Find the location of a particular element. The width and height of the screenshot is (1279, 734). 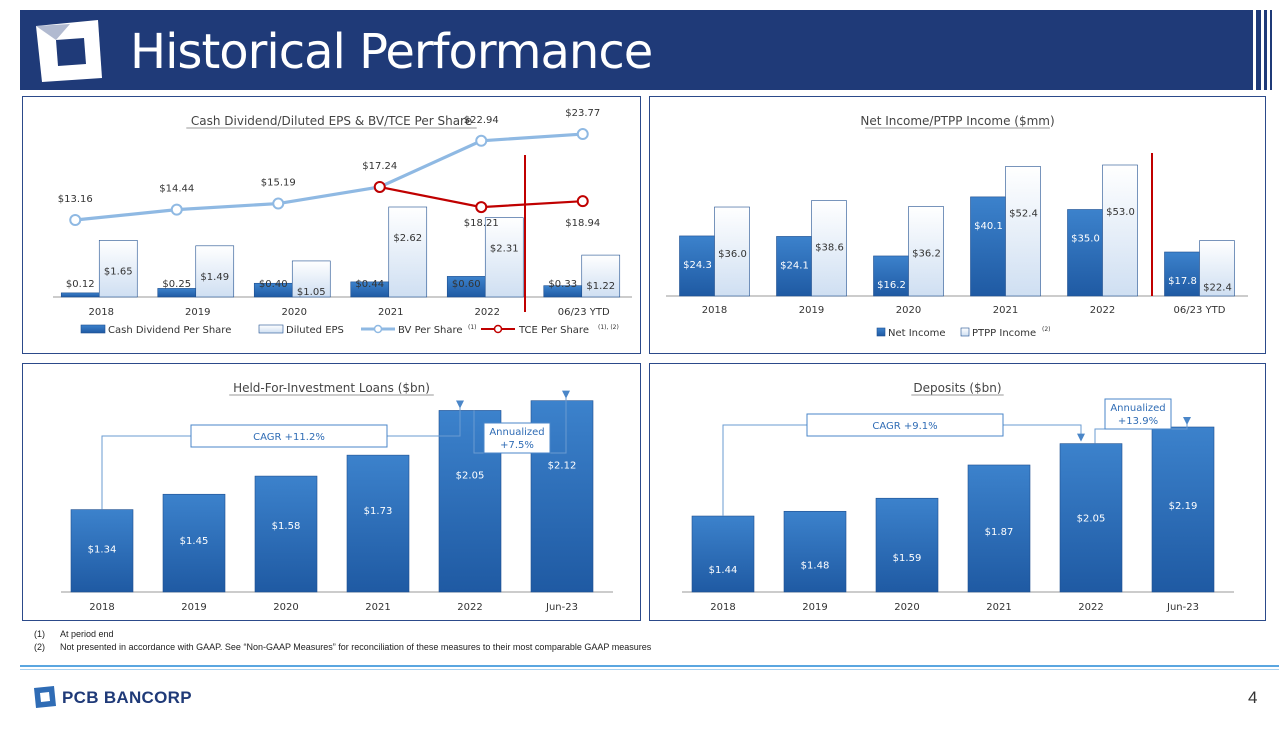

label-ptpp-income: $52.4 is located at coordinates (1023, 213).